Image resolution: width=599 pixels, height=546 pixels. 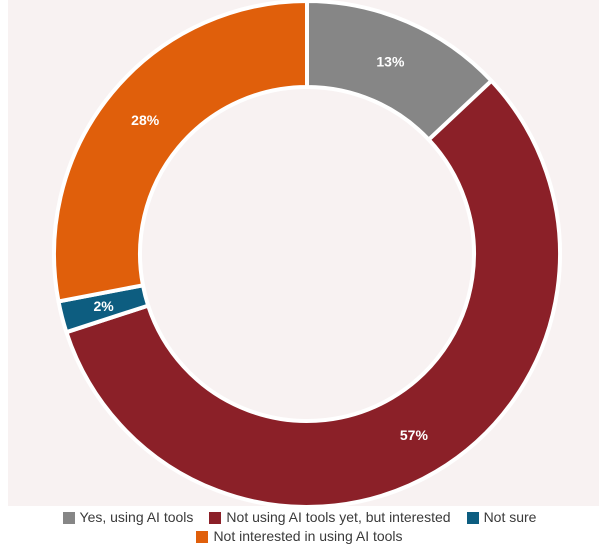 I want to click on slice-label-interested: 57%, so click(x=414, y=435).